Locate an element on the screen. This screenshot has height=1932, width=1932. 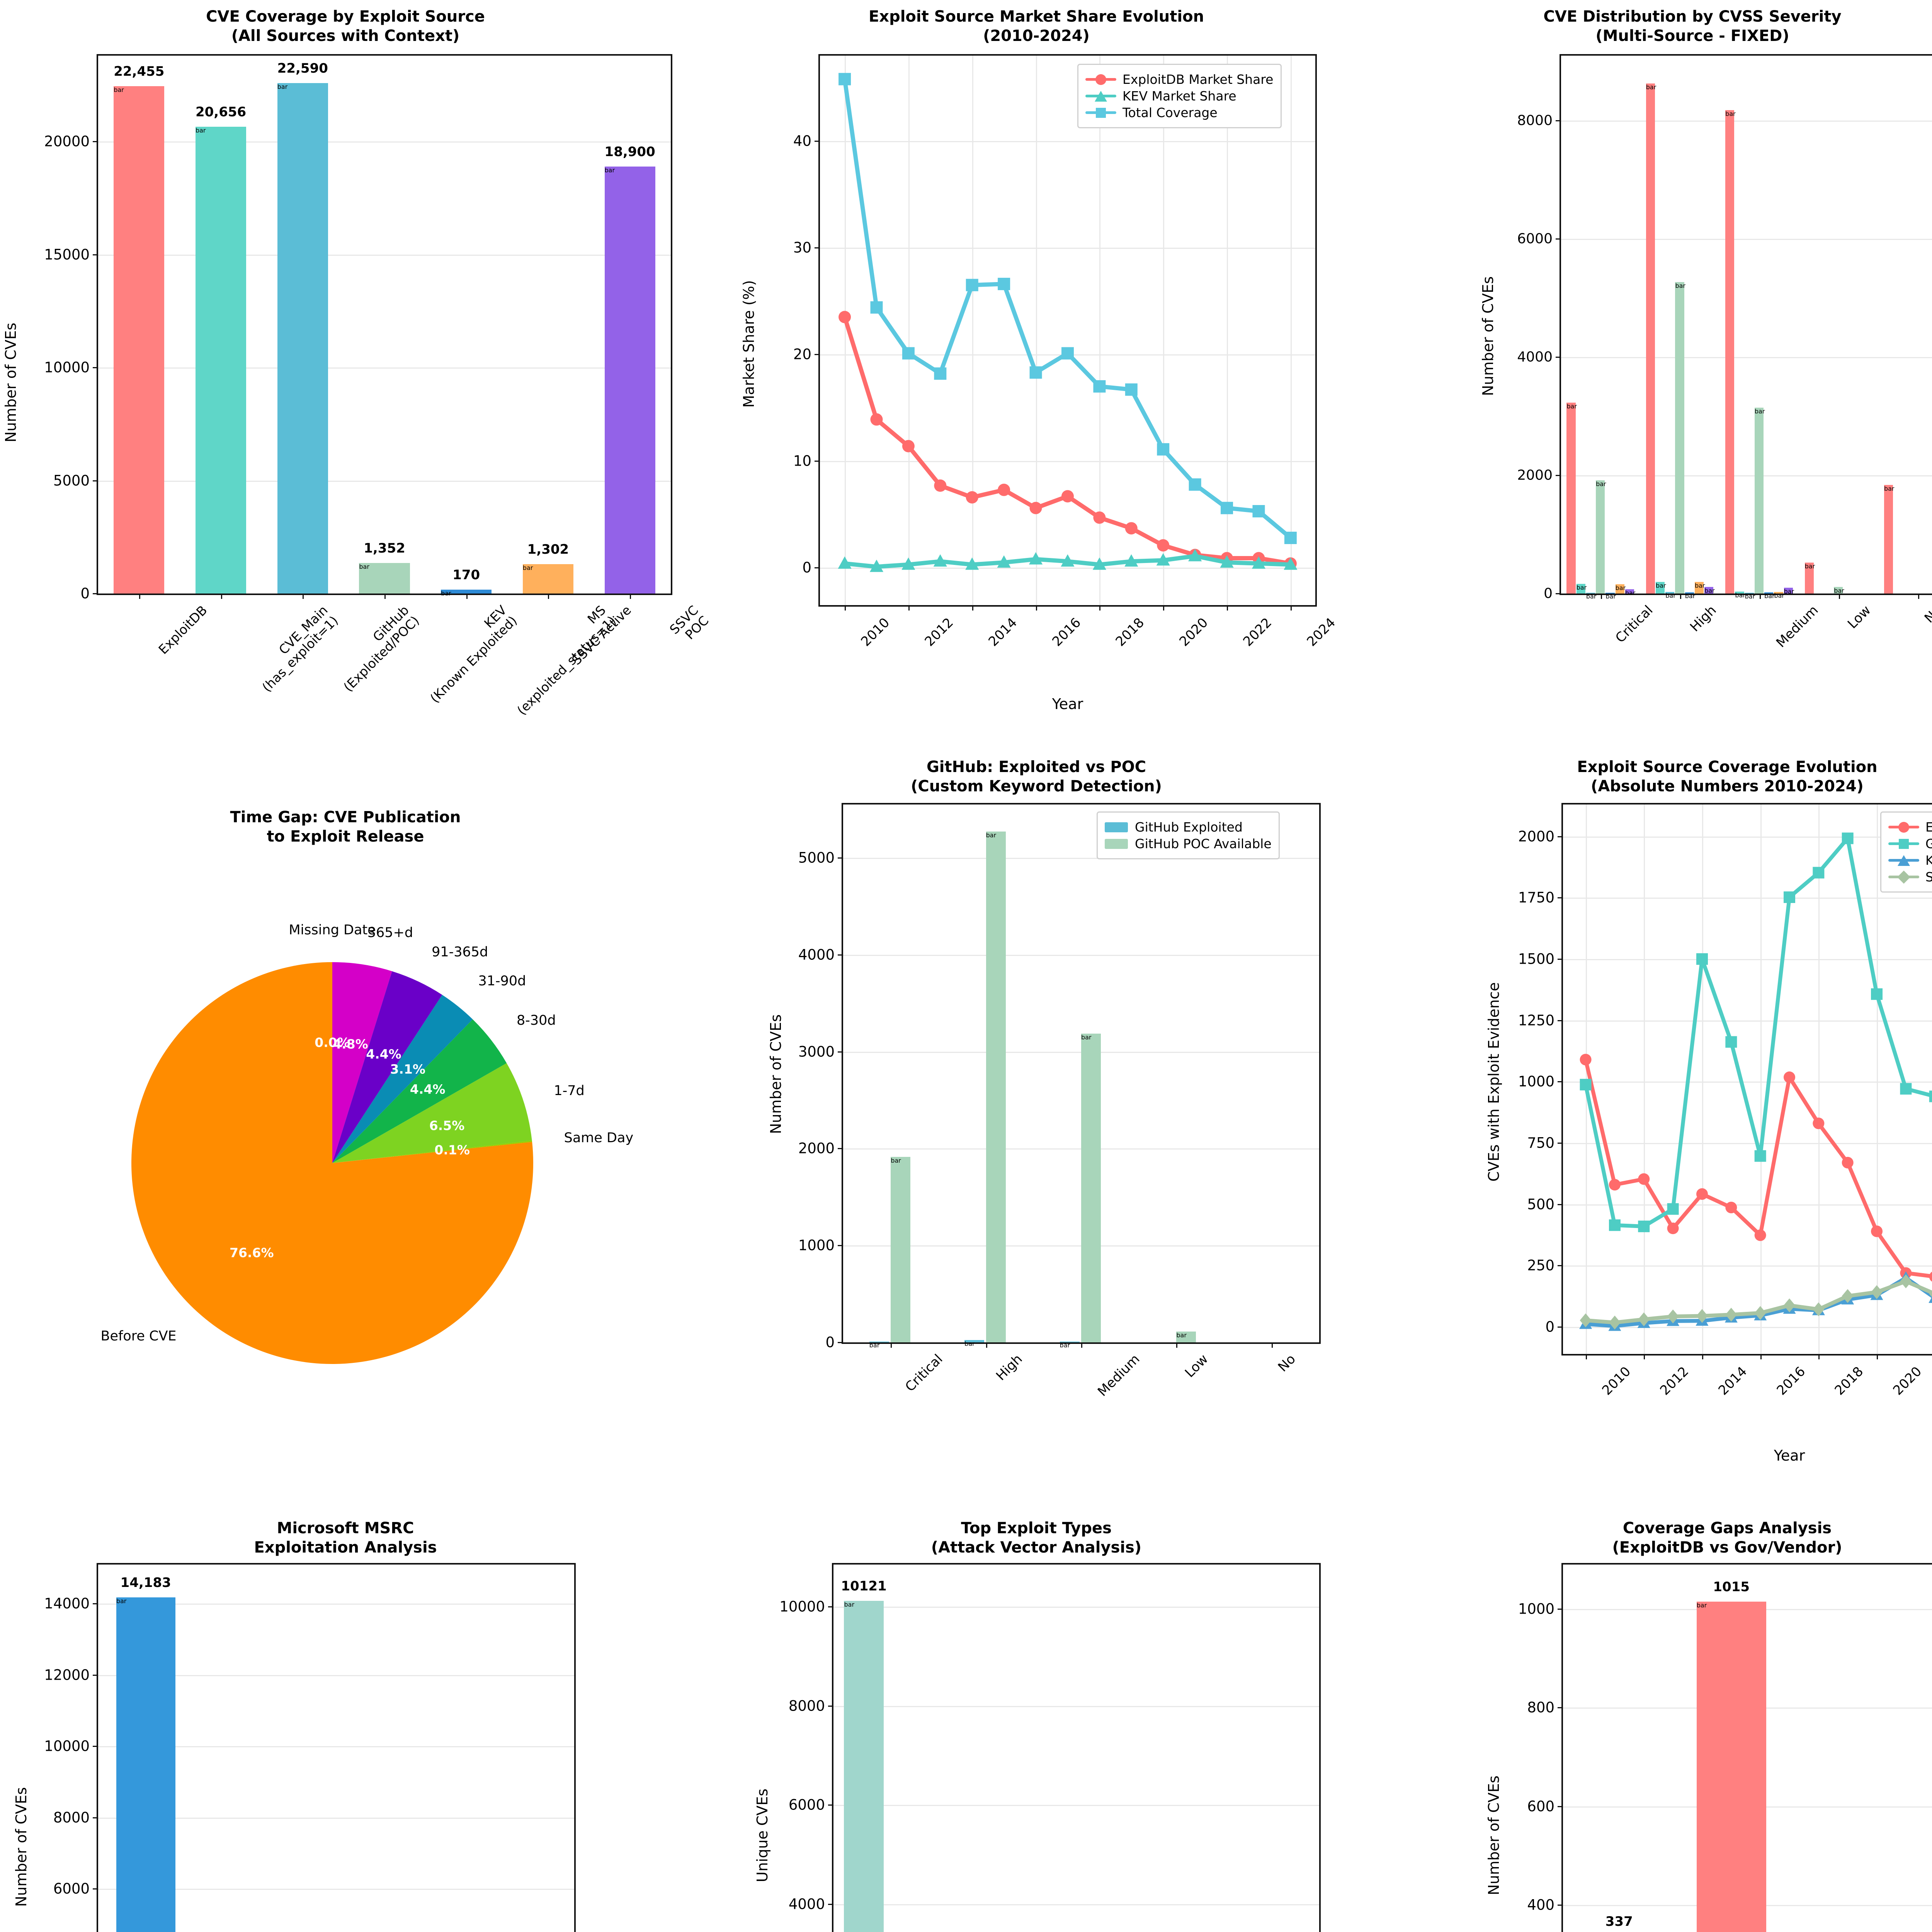
bar-value-label: 1,302 is located at coordinates (548, 549).